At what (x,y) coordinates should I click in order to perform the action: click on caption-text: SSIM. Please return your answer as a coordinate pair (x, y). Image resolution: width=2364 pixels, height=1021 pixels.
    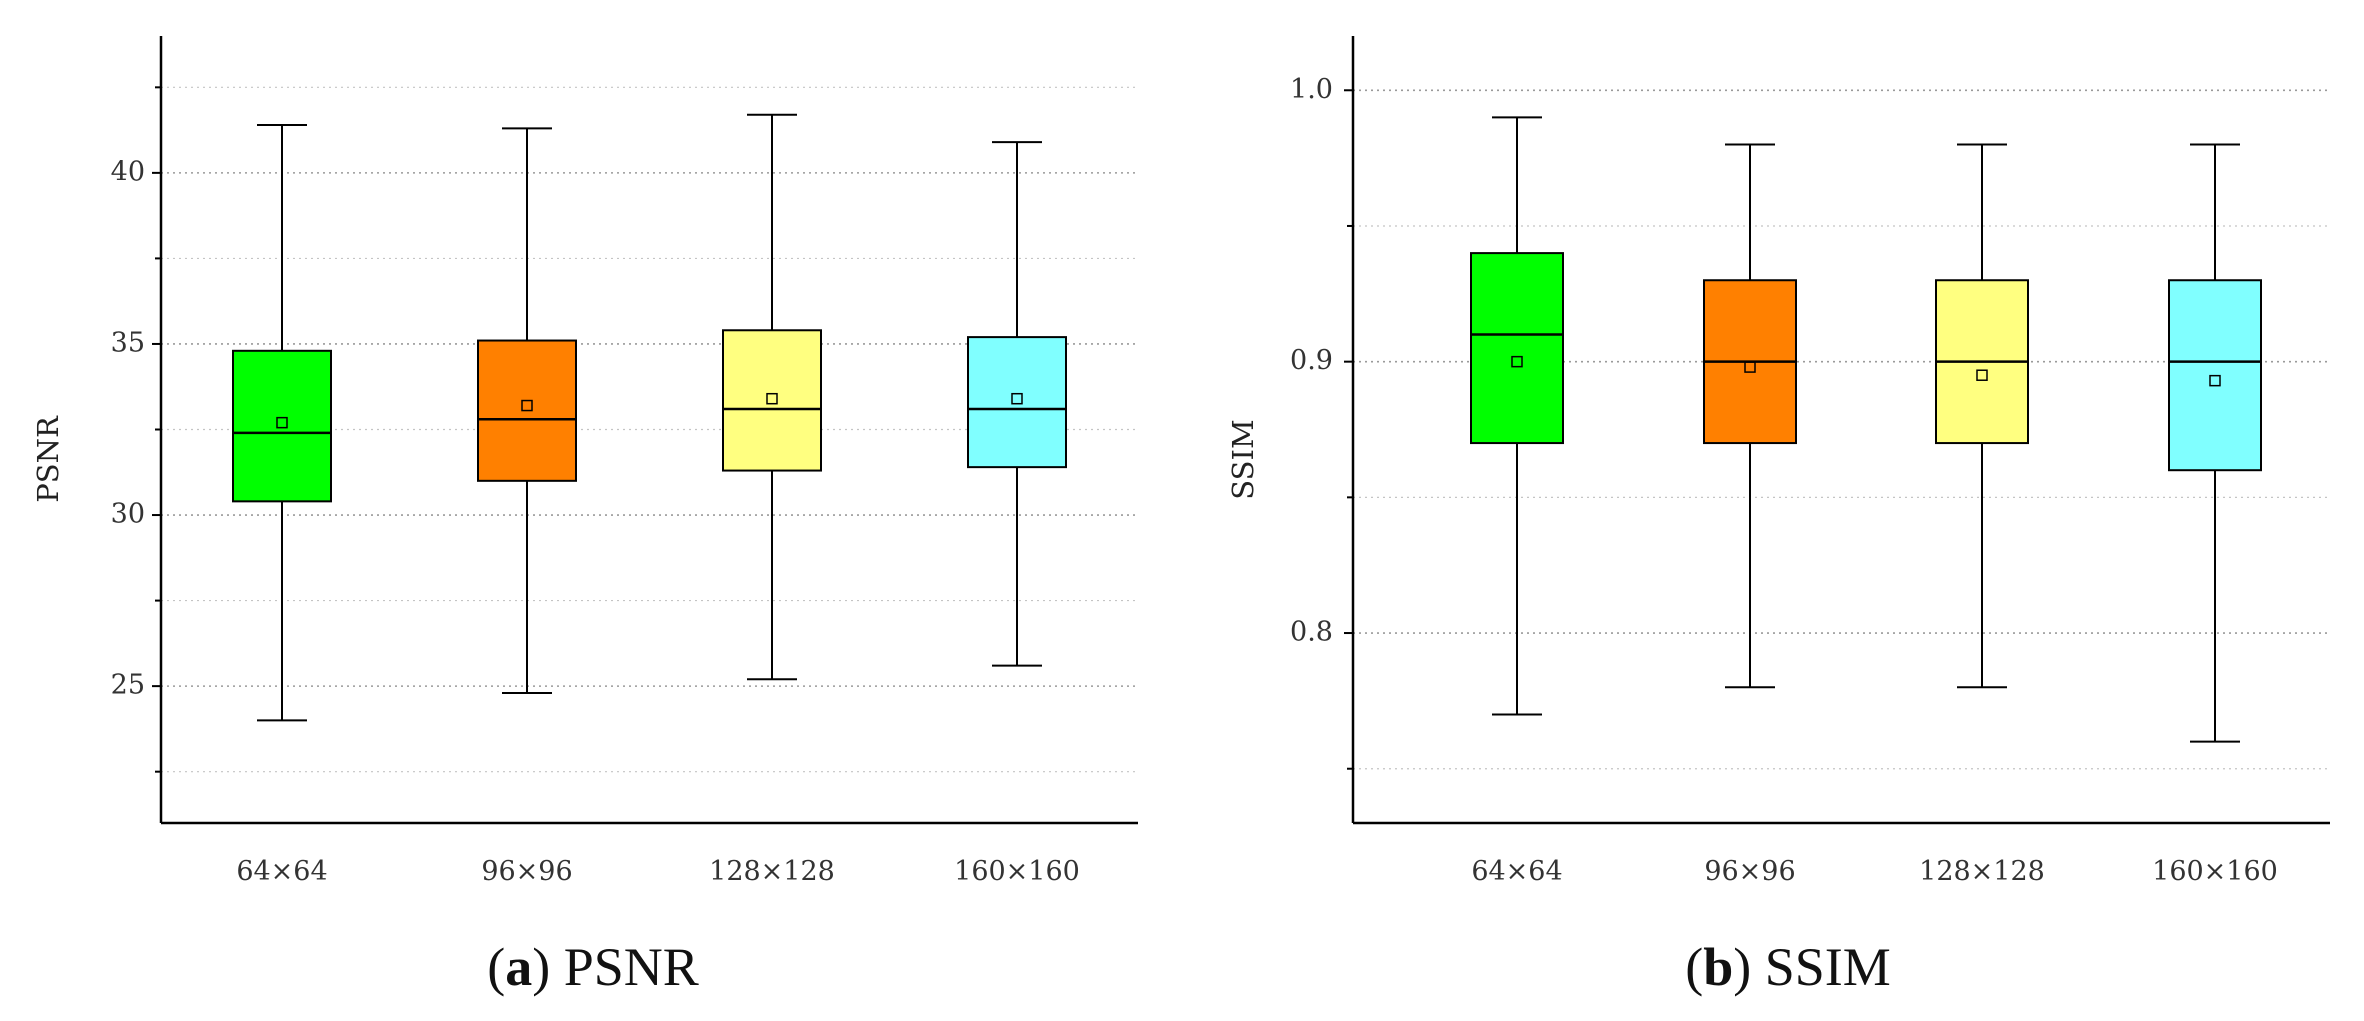
    Looking at the image, I should click on (1828, 967).